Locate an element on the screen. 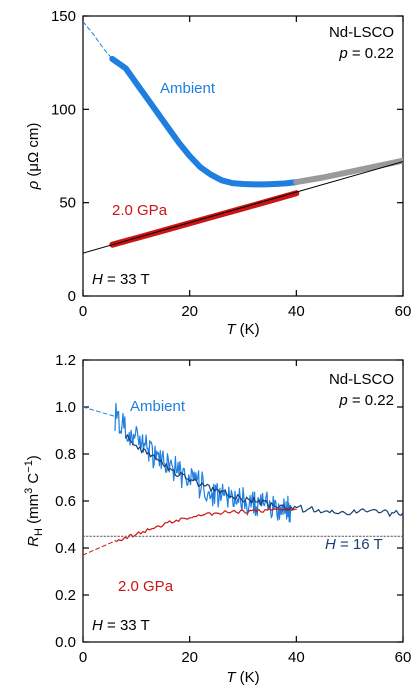 This screenshot has width=414, height=694. top-y-tick-label: 150 is located at coordinates (63, 16).